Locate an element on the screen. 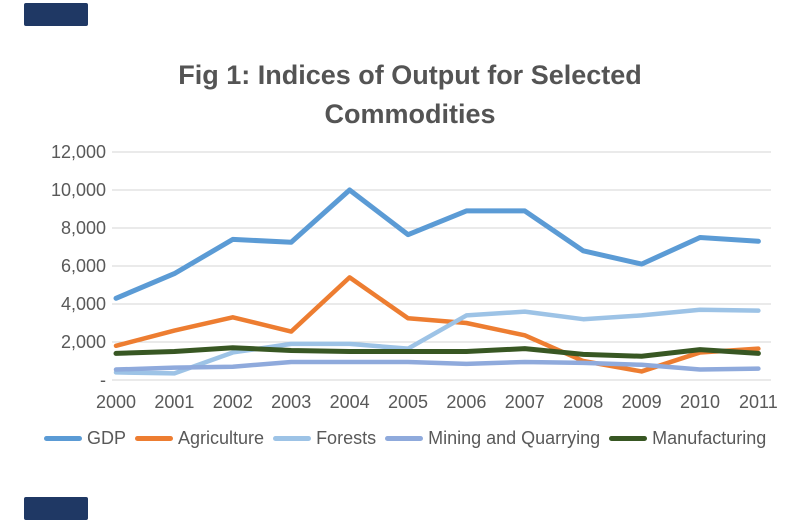 The width and height of the screenshot is (798, 523). legend-item-mining-and-quarrying: Mining and Quarrying is located at coordinates (492, 438).